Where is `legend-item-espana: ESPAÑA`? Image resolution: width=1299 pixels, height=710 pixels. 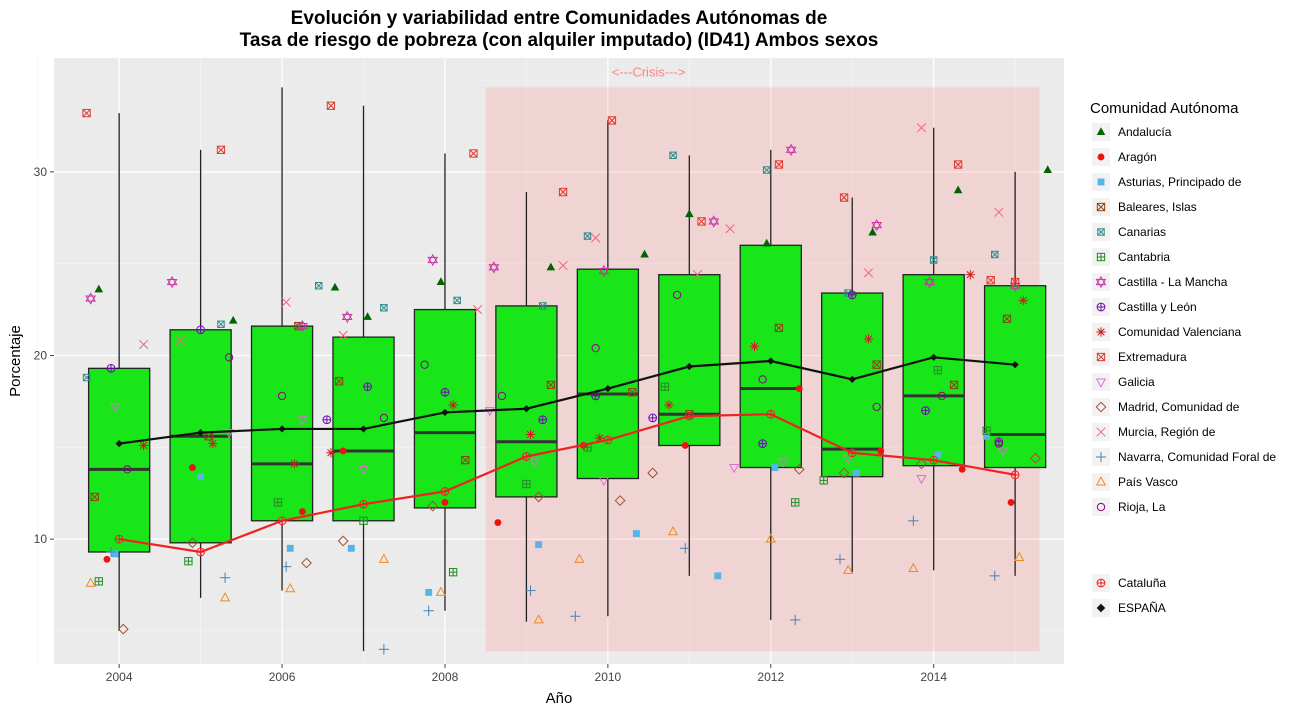 legend-item-espana: ESPAÑA is located at coordinates (1129, 608).